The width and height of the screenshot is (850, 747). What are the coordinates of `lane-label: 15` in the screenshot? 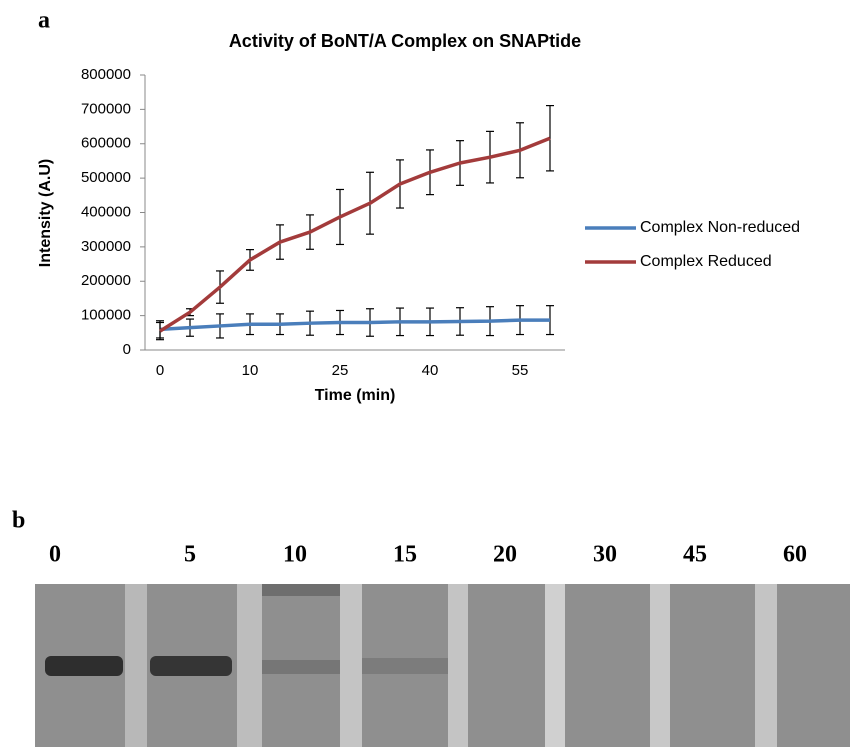 It's located at (405, 555).